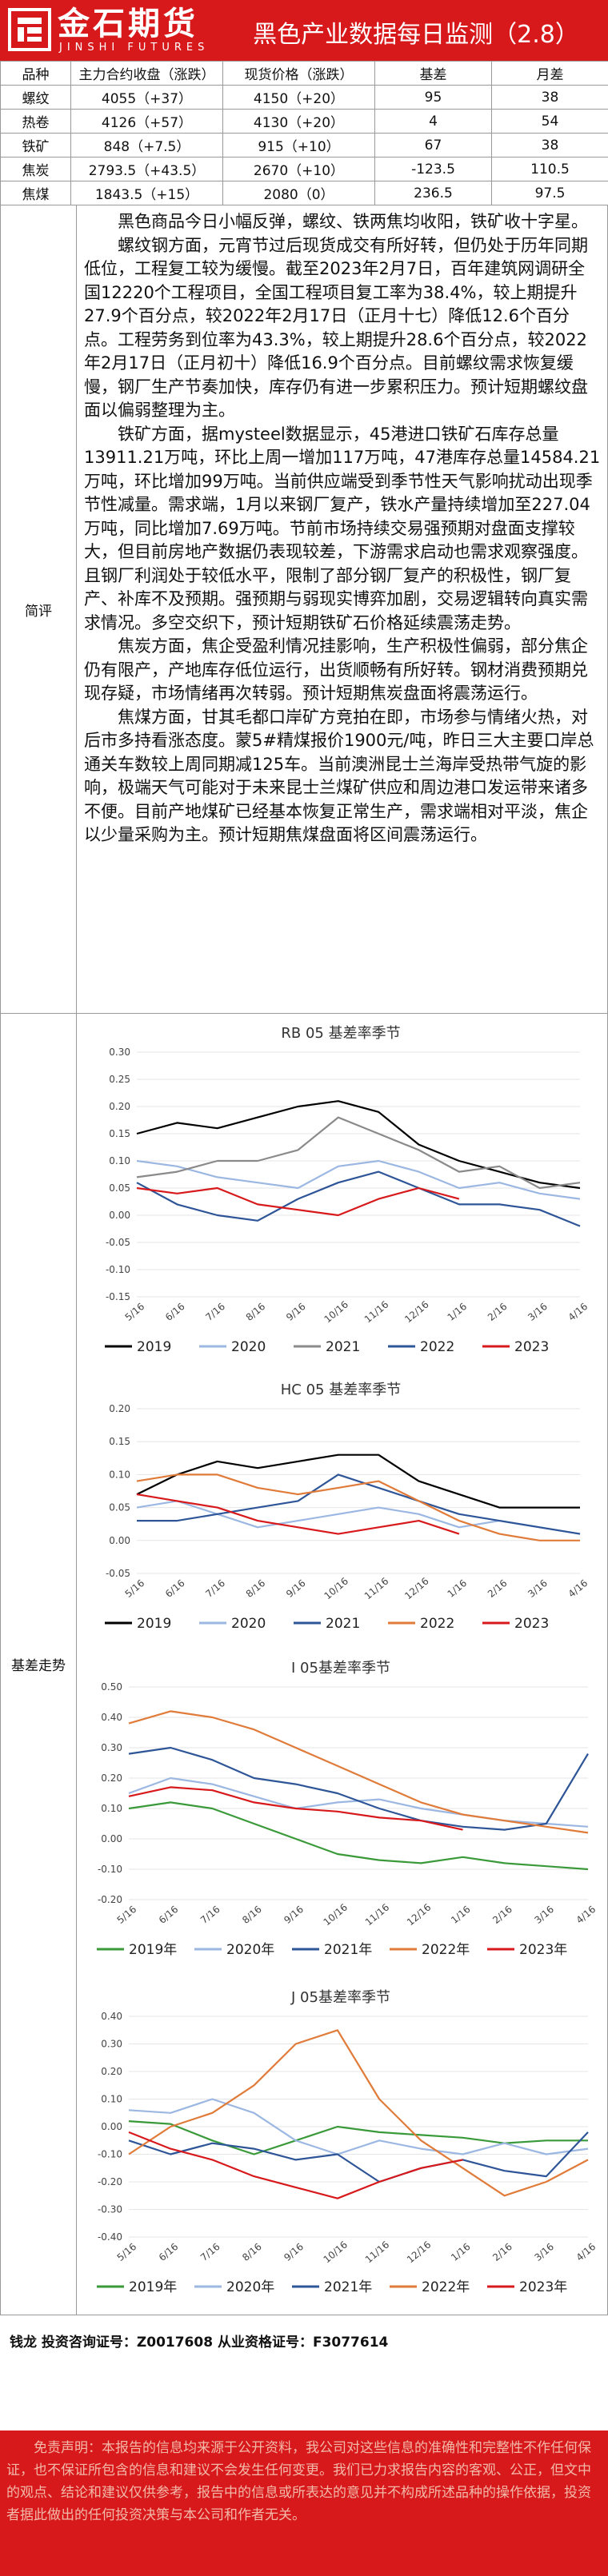  I want to click on table-cell: 4055（+37）, so click(146, 97).